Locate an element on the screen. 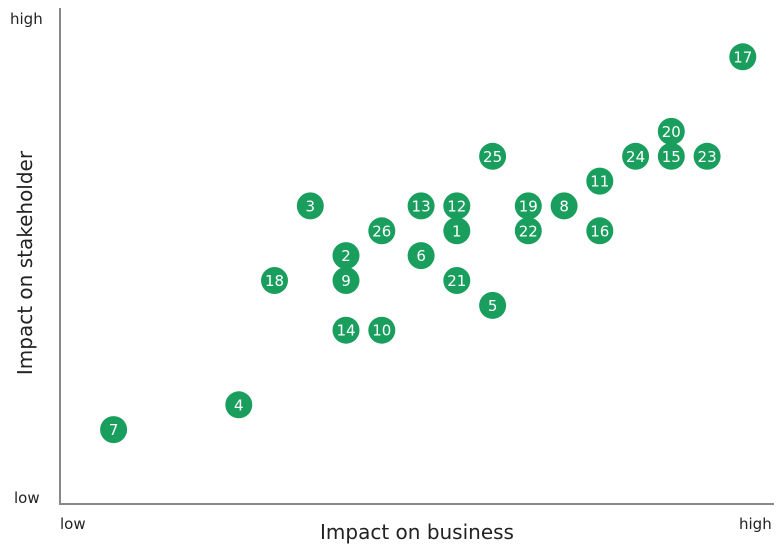  data-point-label: 9 is located at coordinates (346, 281).